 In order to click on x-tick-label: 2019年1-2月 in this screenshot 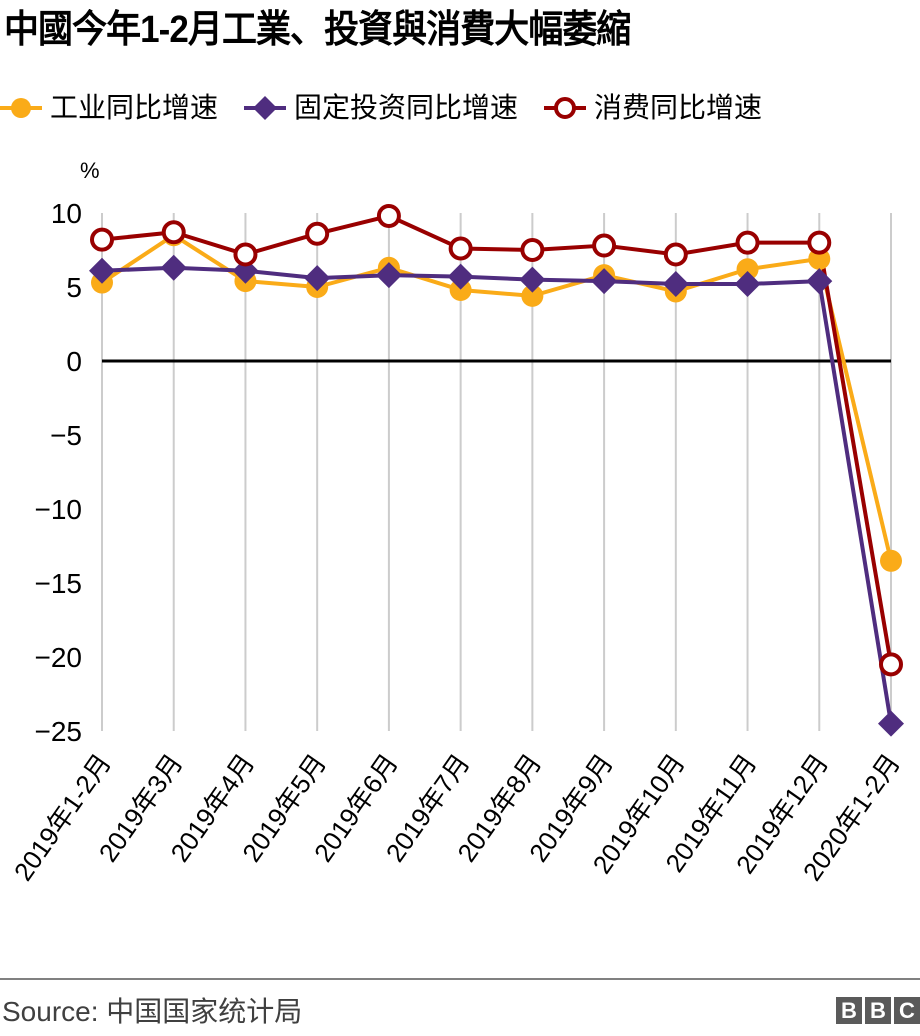, I will do `click(62, 817)`.